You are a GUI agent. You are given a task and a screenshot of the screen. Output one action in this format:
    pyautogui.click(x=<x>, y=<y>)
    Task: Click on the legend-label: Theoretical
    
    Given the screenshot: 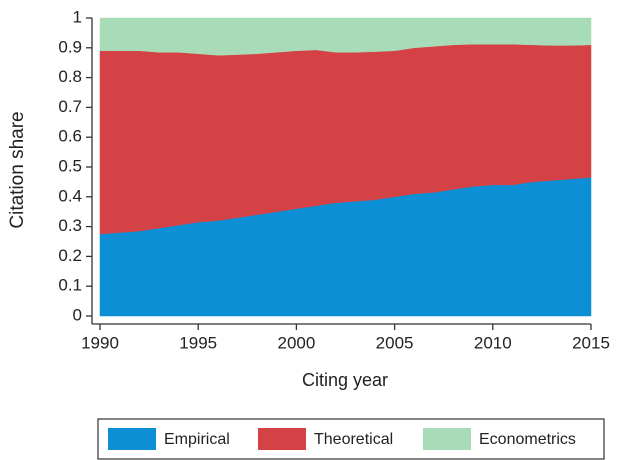 What is the action you would take?
    pyautogui.click(x=353, y=439)
    